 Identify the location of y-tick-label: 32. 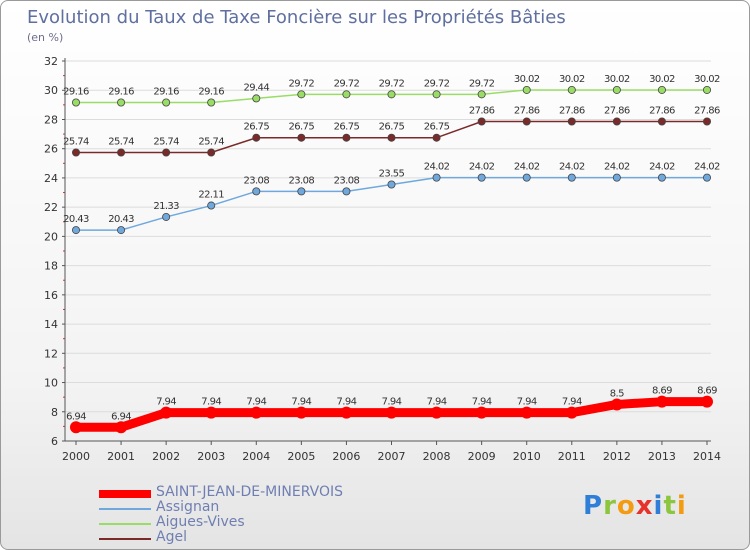
(51, 61).